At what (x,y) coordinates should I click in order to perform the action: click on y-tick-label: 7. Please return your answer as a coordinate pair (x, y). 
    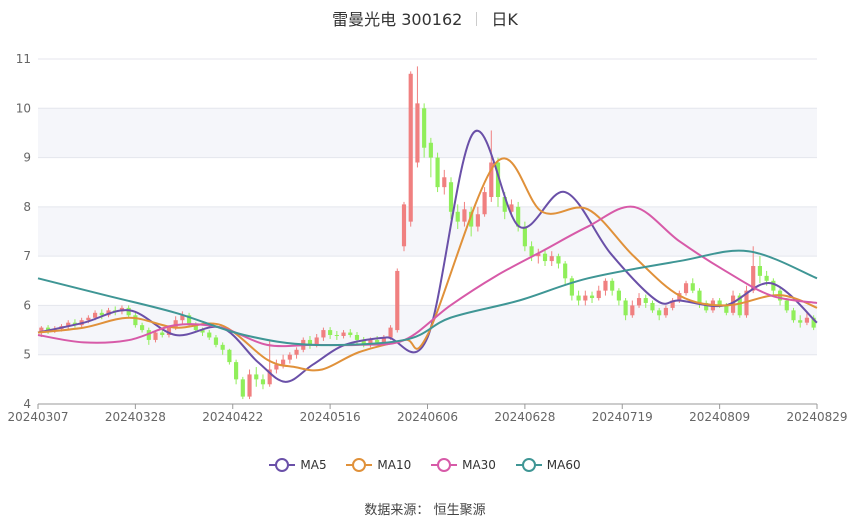
    Looking at the image, I should click on (27, 256).